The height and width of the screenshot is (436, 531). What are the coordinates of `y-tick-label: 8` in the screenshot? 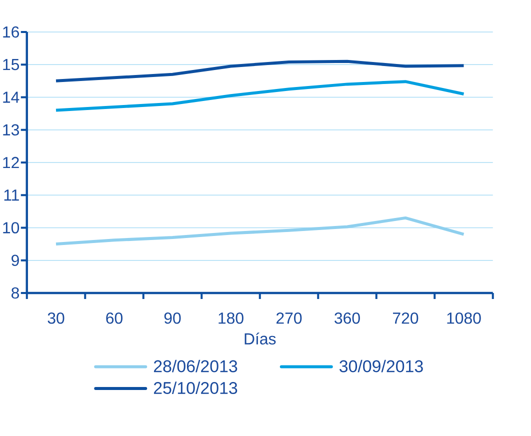 It's located at (15, 293).